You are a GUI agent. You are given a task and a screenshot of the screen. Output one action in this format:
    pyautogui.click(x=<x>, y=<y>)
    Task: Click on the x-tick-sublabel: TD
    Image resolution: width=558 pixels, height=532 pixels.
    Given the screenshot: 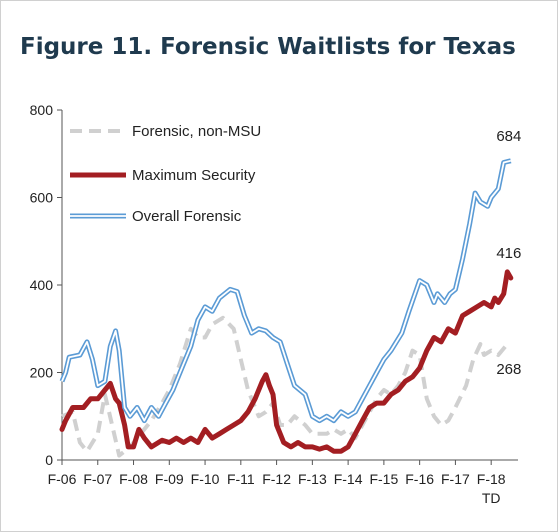 What is the action you would take?
    pyautogui.click(x=491, y=498)
    